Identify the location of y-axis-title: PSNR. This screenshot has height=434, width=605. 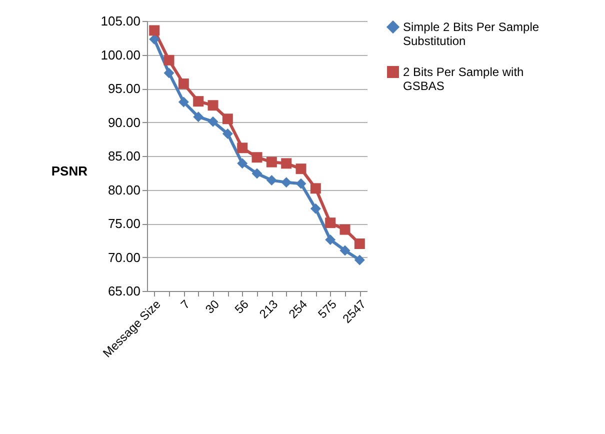
(69, 171).